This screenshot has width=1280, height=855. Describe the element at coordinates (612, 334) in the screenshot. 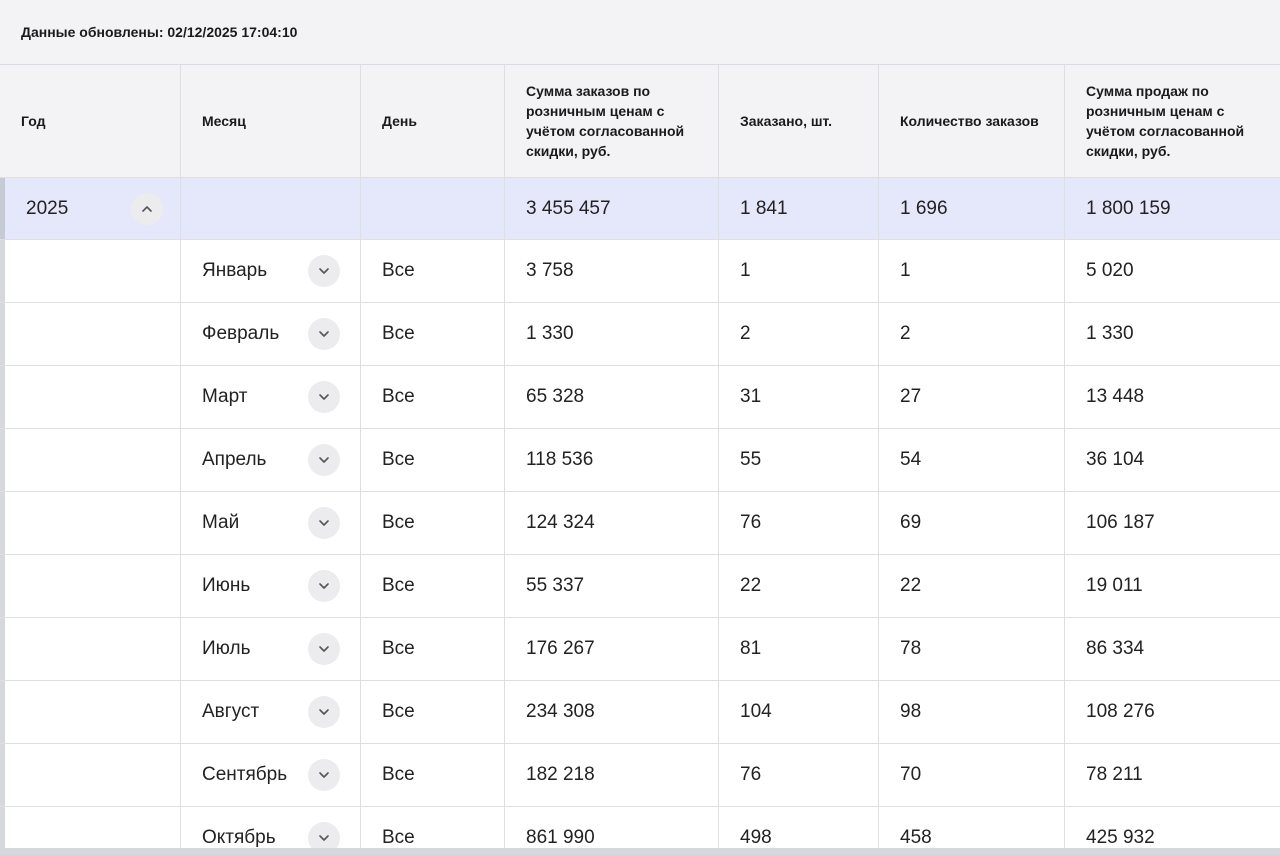

I see `order-sum-cell: 1 330` at that location.